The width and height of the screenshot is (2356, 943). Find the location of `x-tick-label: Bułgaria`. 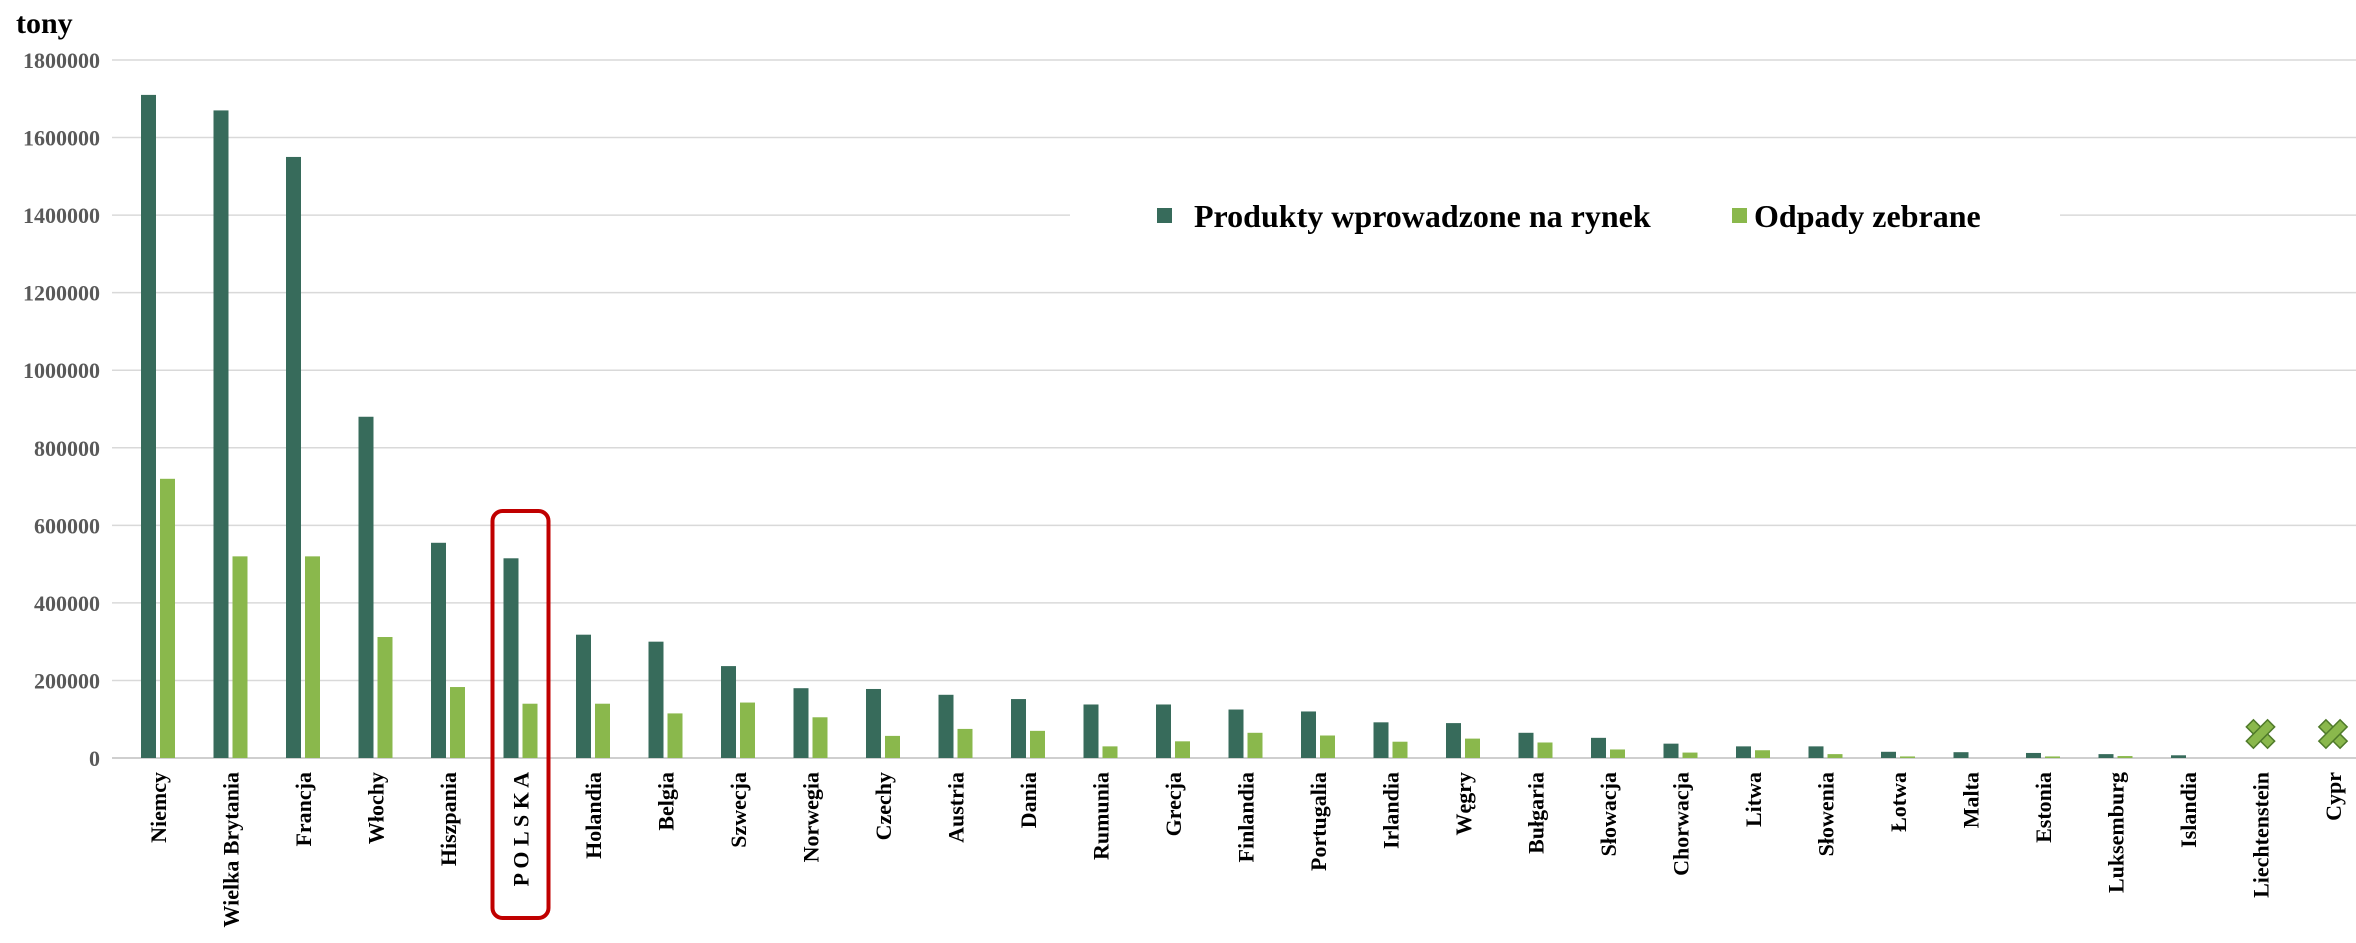

x-tick-label: Bułgaria is located at coordinates (1536, 813).